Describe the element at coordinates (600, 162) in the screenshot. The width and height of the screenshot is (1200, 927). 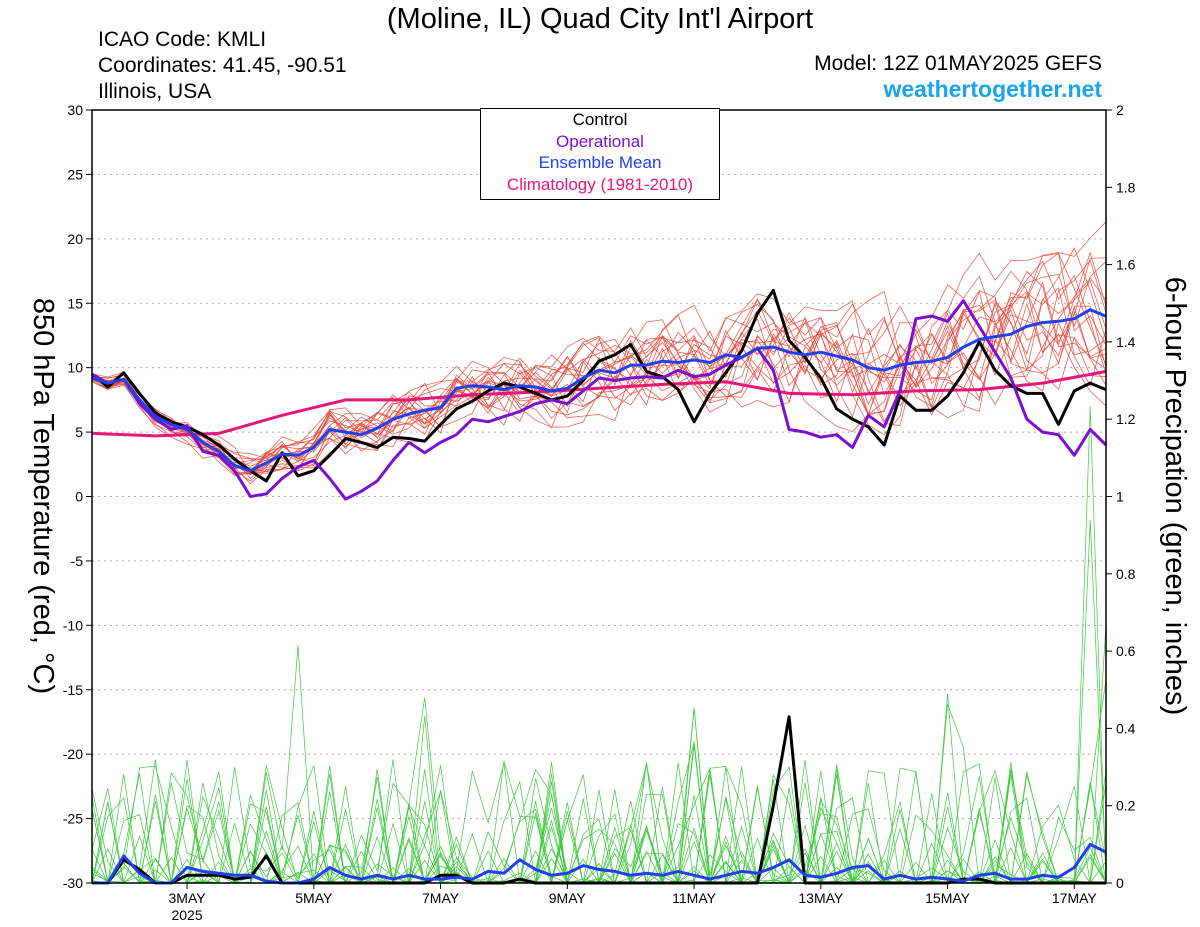
I see `legend-ensemble-mean: Ensemble Mean` at that location.